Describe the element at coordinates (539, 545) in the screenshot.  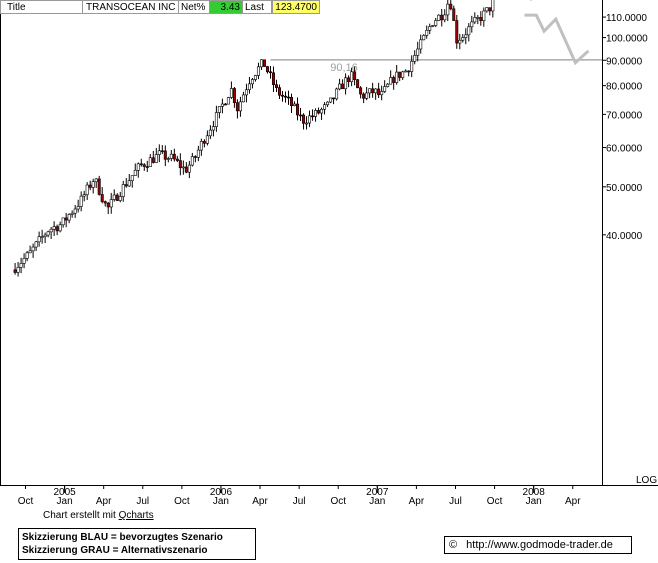
I see `website-link: http://www.godmode-trader.de` at that location.